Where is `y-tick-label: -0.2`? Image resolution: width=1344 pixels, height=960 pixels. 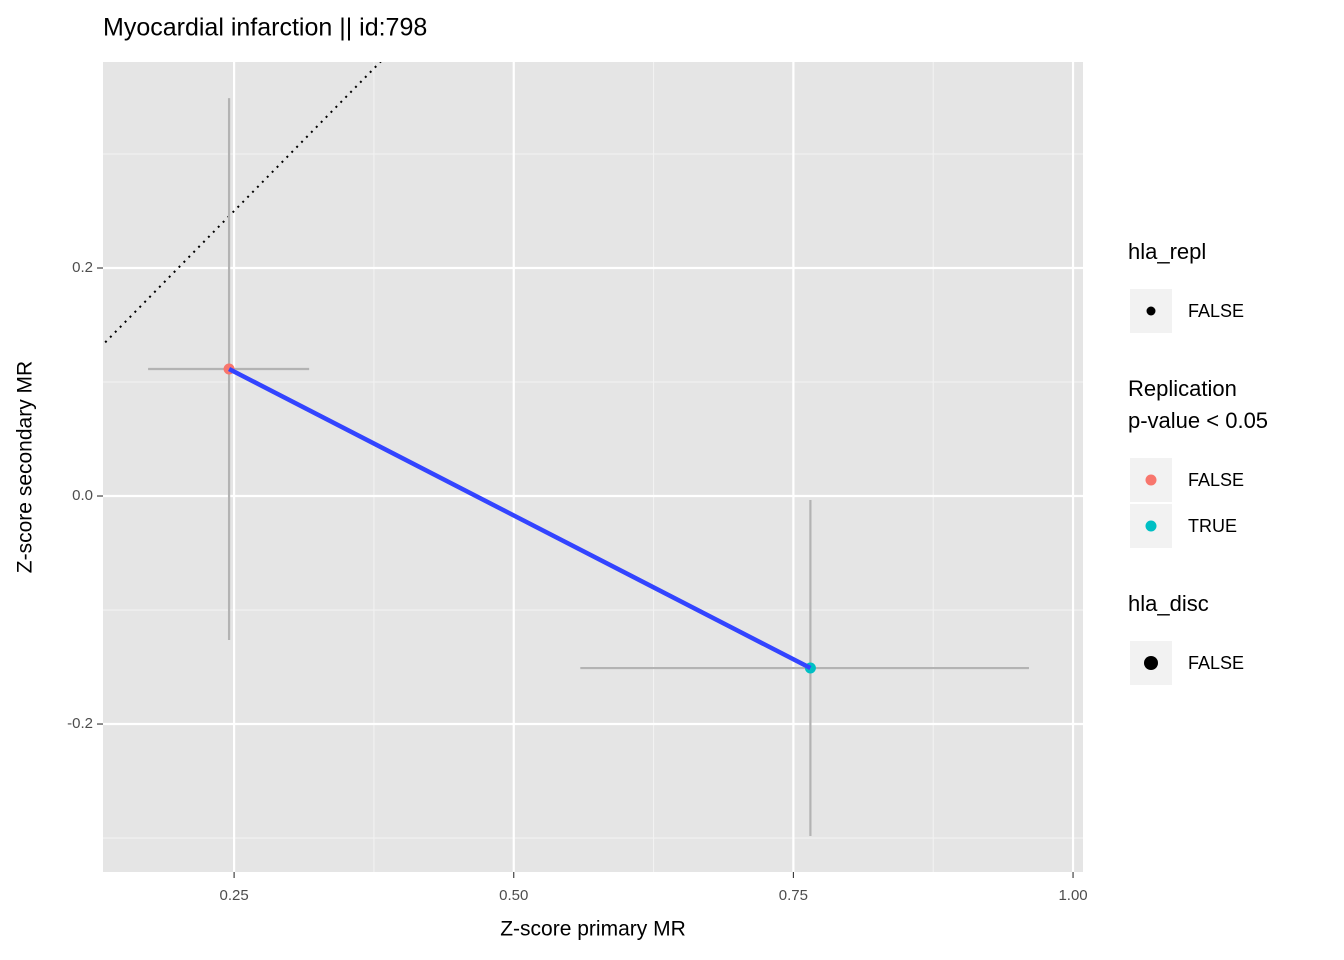
y-tick-label: -0.2 is located at coordinates (80, 723).